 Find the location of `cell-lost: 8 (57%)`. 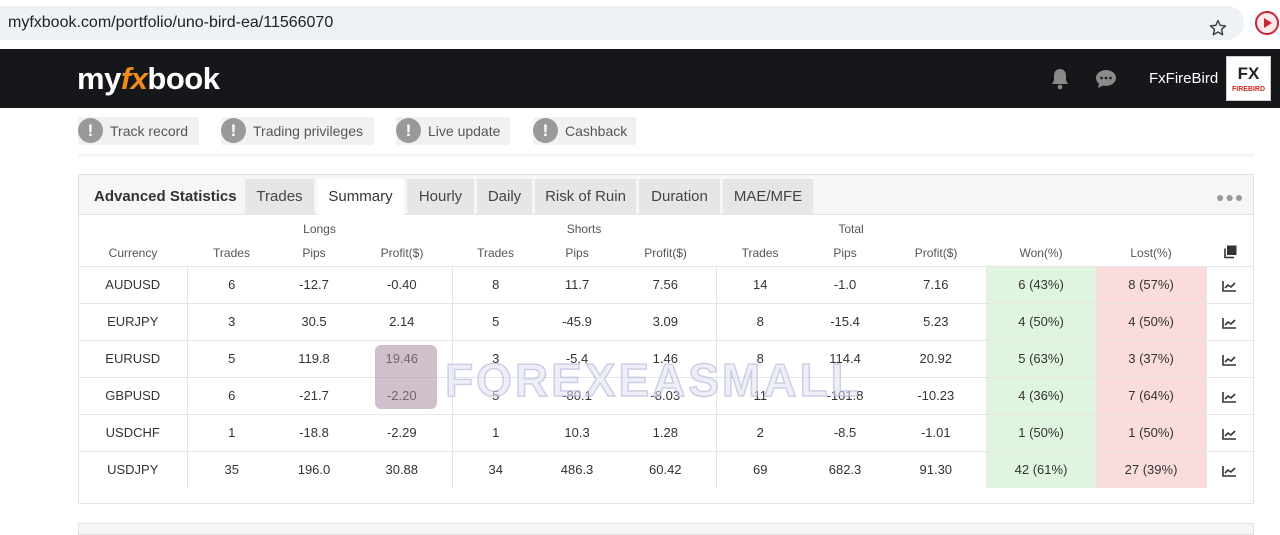

cell-lost: 8 (57%) is located at coordinates (1151, 284).